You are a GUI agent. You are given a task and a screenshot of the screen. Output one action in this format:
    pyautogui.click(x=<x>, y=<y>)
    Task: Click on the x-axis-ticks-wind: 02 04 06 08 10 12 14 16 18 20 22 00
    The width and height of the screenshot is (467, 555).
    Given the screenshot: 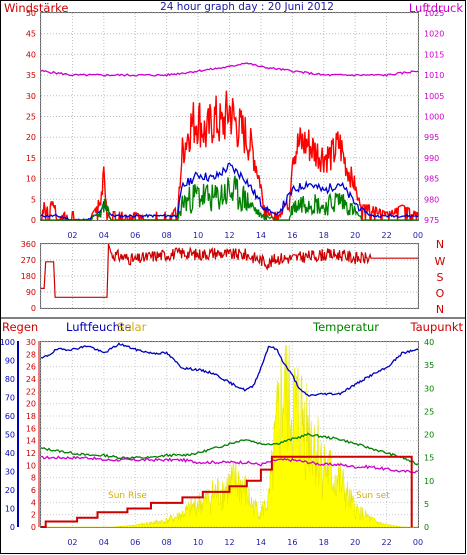 What is the action you would take?
    pyautogui.click(x=245, y=235)
    